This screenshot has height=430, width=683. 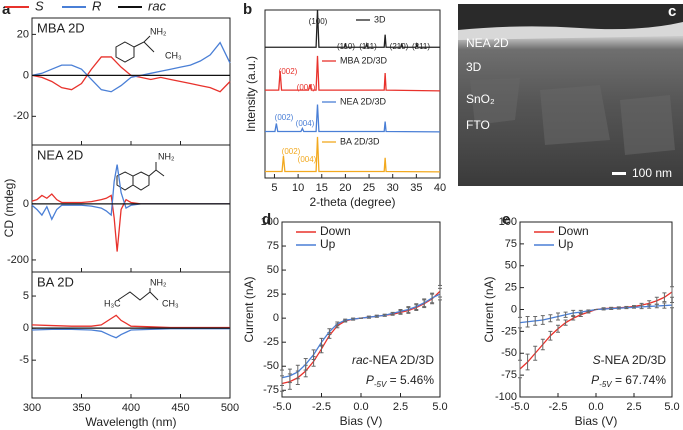 What do you see at coordinates (157, 6) in the screenshot?
I see `legend-label: rac` at bounding box center [157, 6].